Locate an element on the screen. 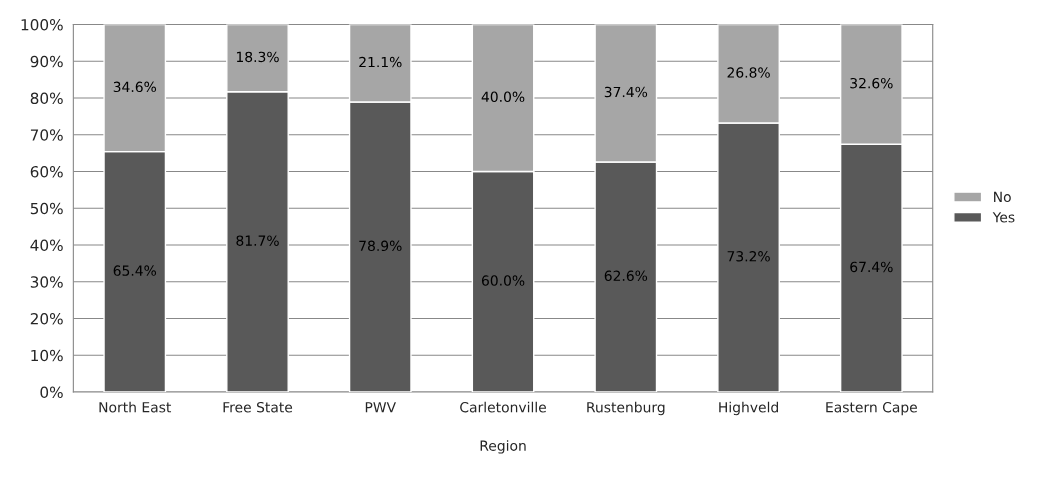 The width and height of the screenshot is (1048, 490). y-tick-label: 100% is located at coordinates (42, 24).